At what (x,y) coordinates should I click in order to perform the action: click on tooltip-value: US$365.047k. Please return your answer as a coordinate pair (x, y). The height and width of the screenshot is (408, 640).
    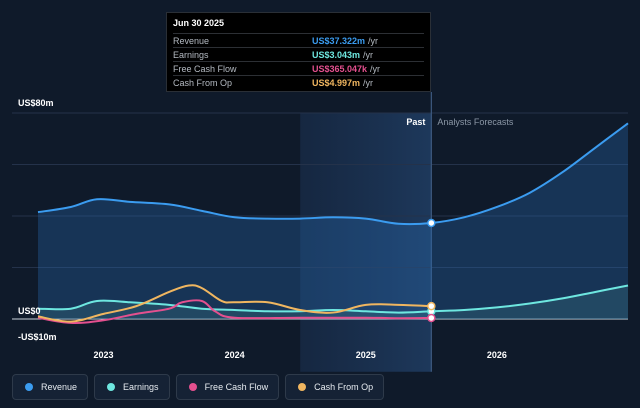
    Looking at the image, I should click on (340, 68).